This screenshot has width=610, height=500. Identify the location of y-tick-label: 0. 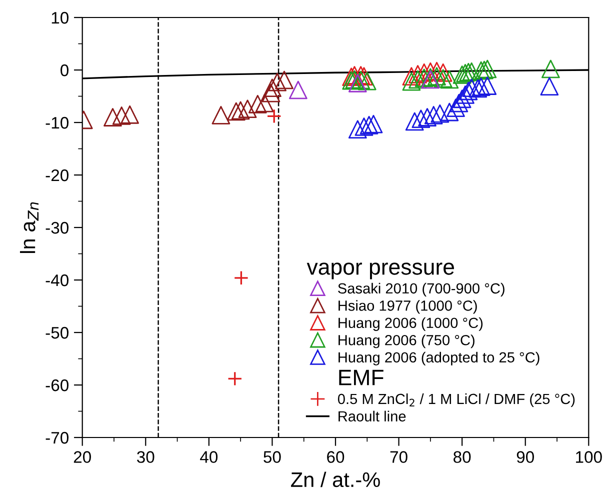
(64, 70).